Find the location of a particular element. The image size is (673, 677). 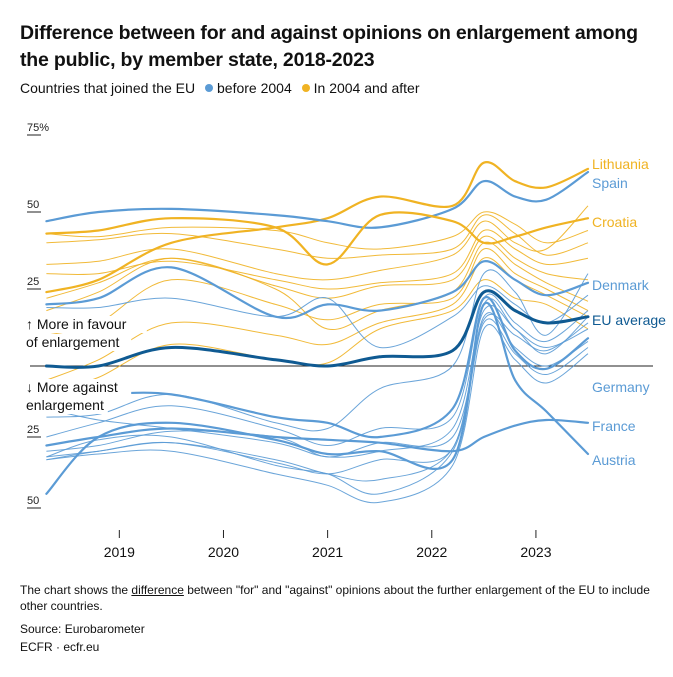

y-axis: 75% 50 25 25 50 is located at coordinates (38, 315).